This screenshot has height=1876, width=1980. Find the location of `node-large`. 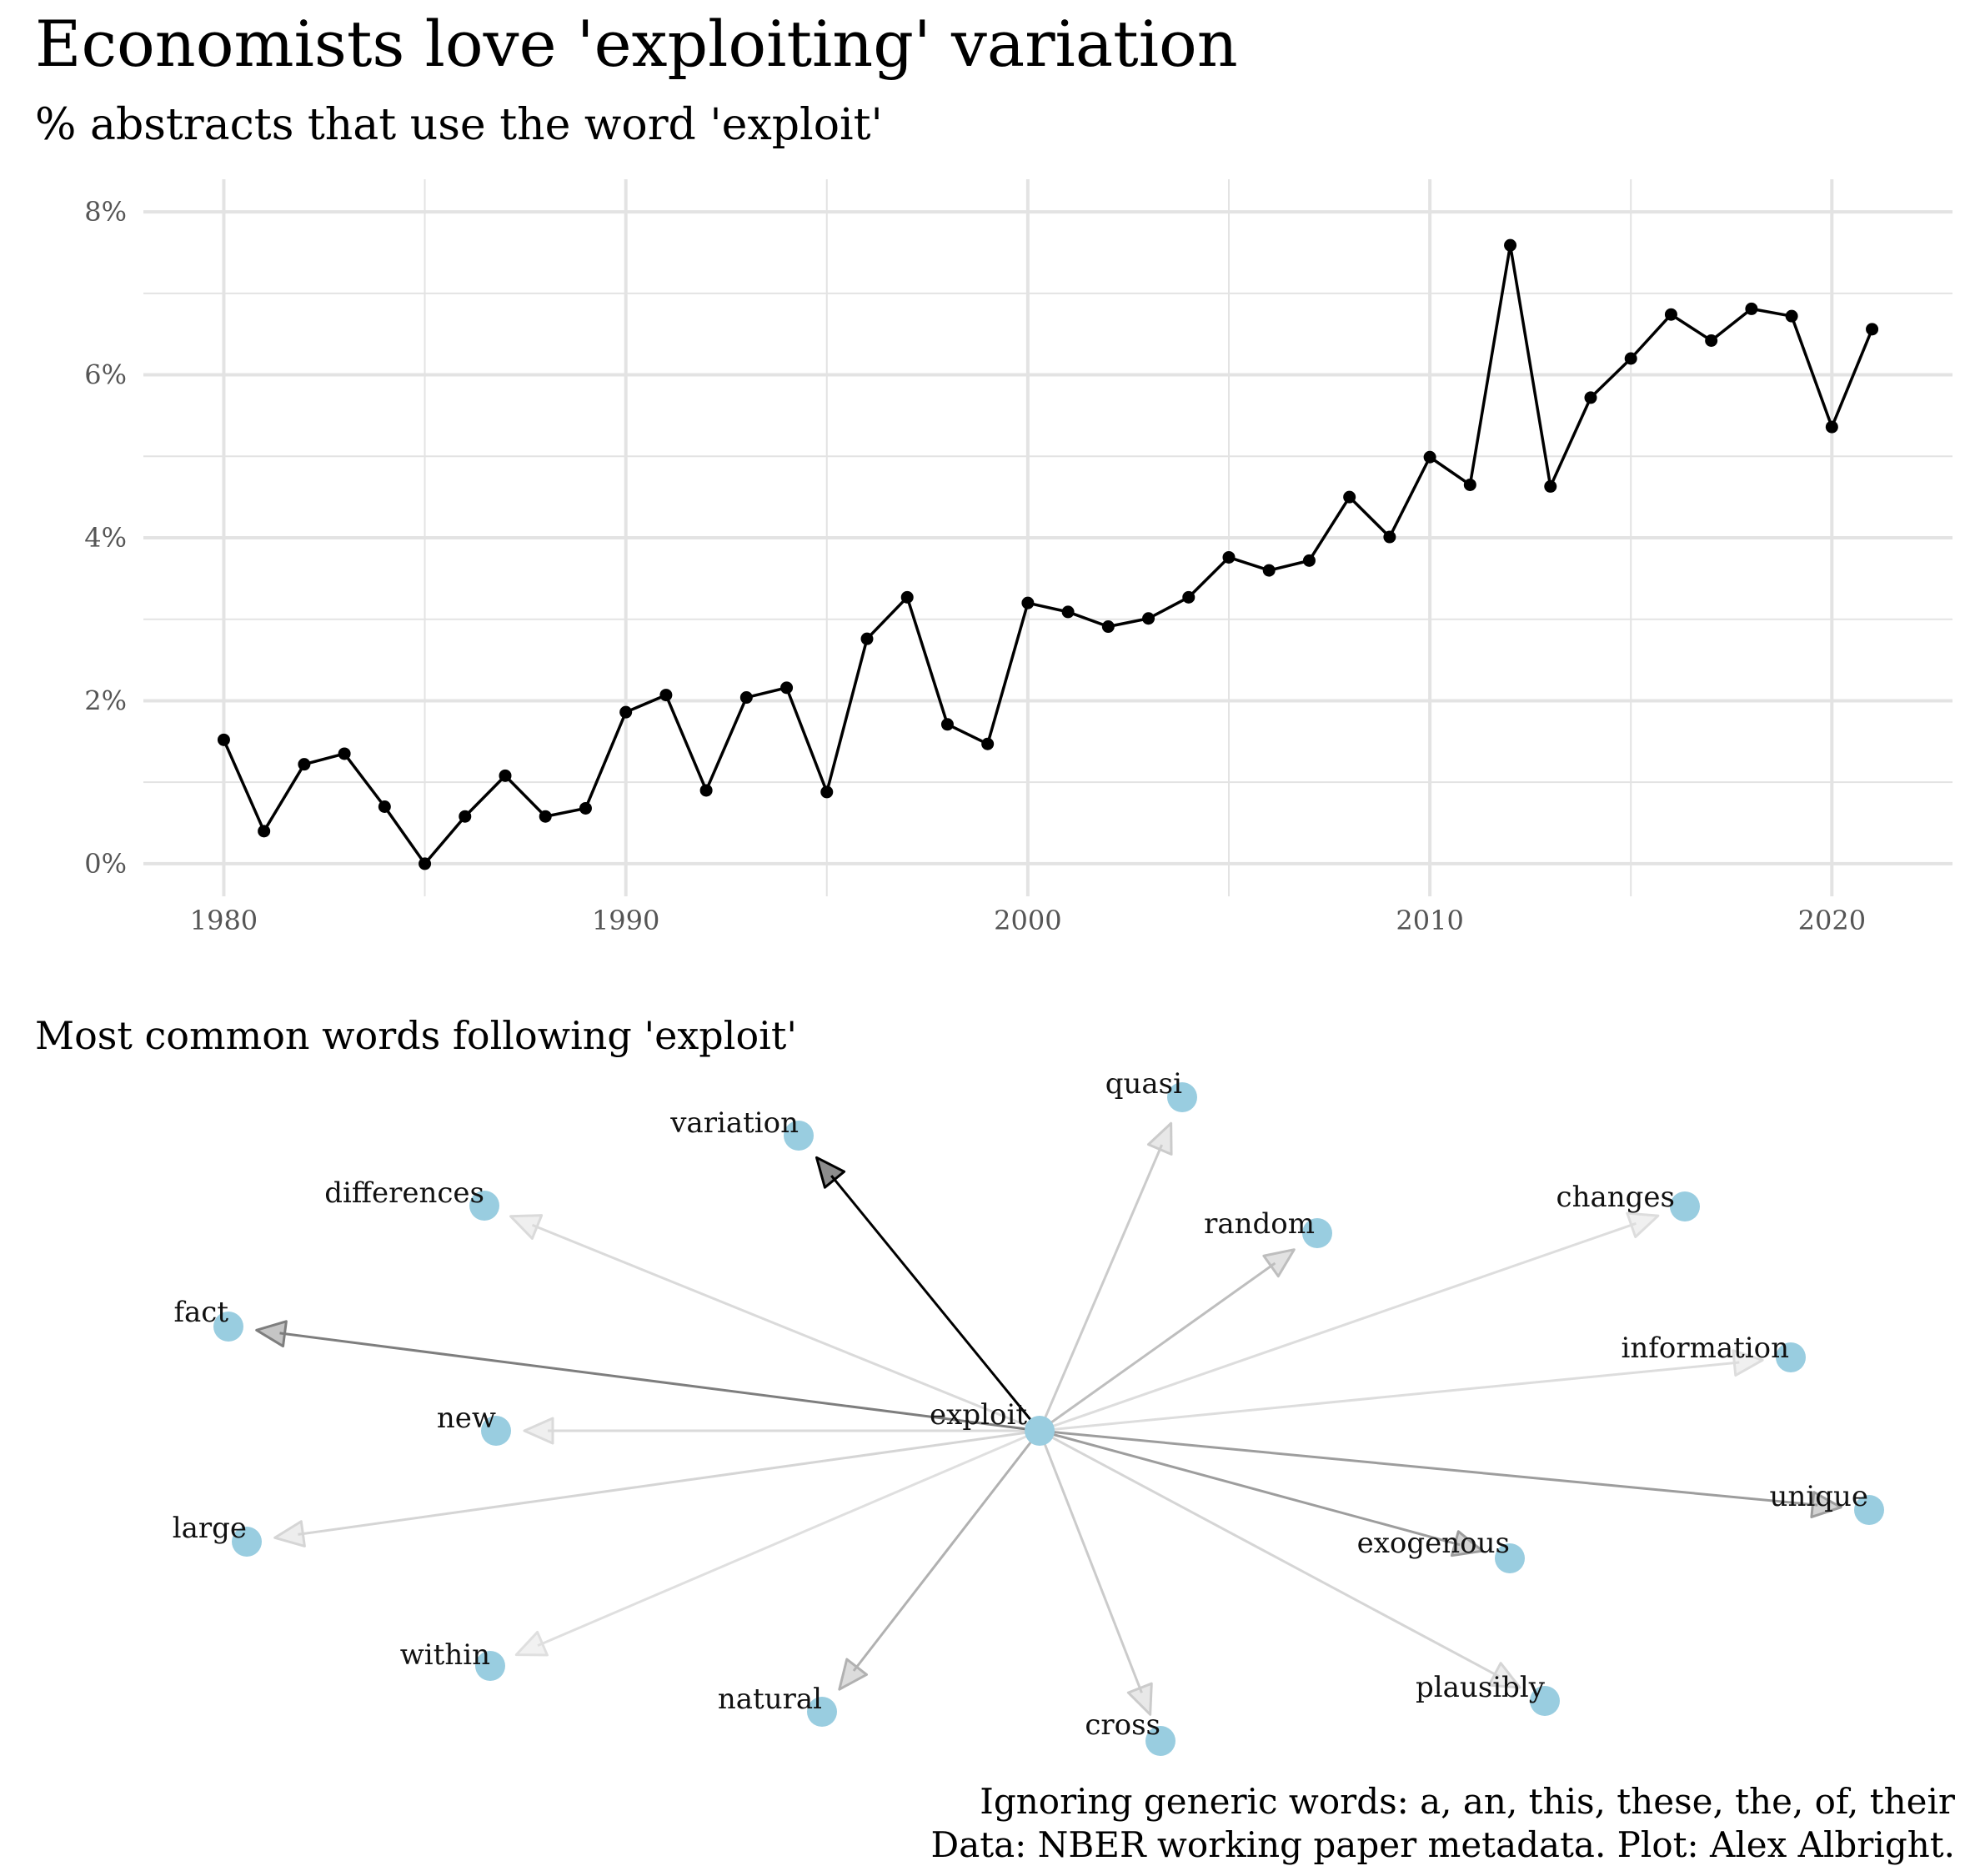

node-large is located at coordinates (247, 1542).